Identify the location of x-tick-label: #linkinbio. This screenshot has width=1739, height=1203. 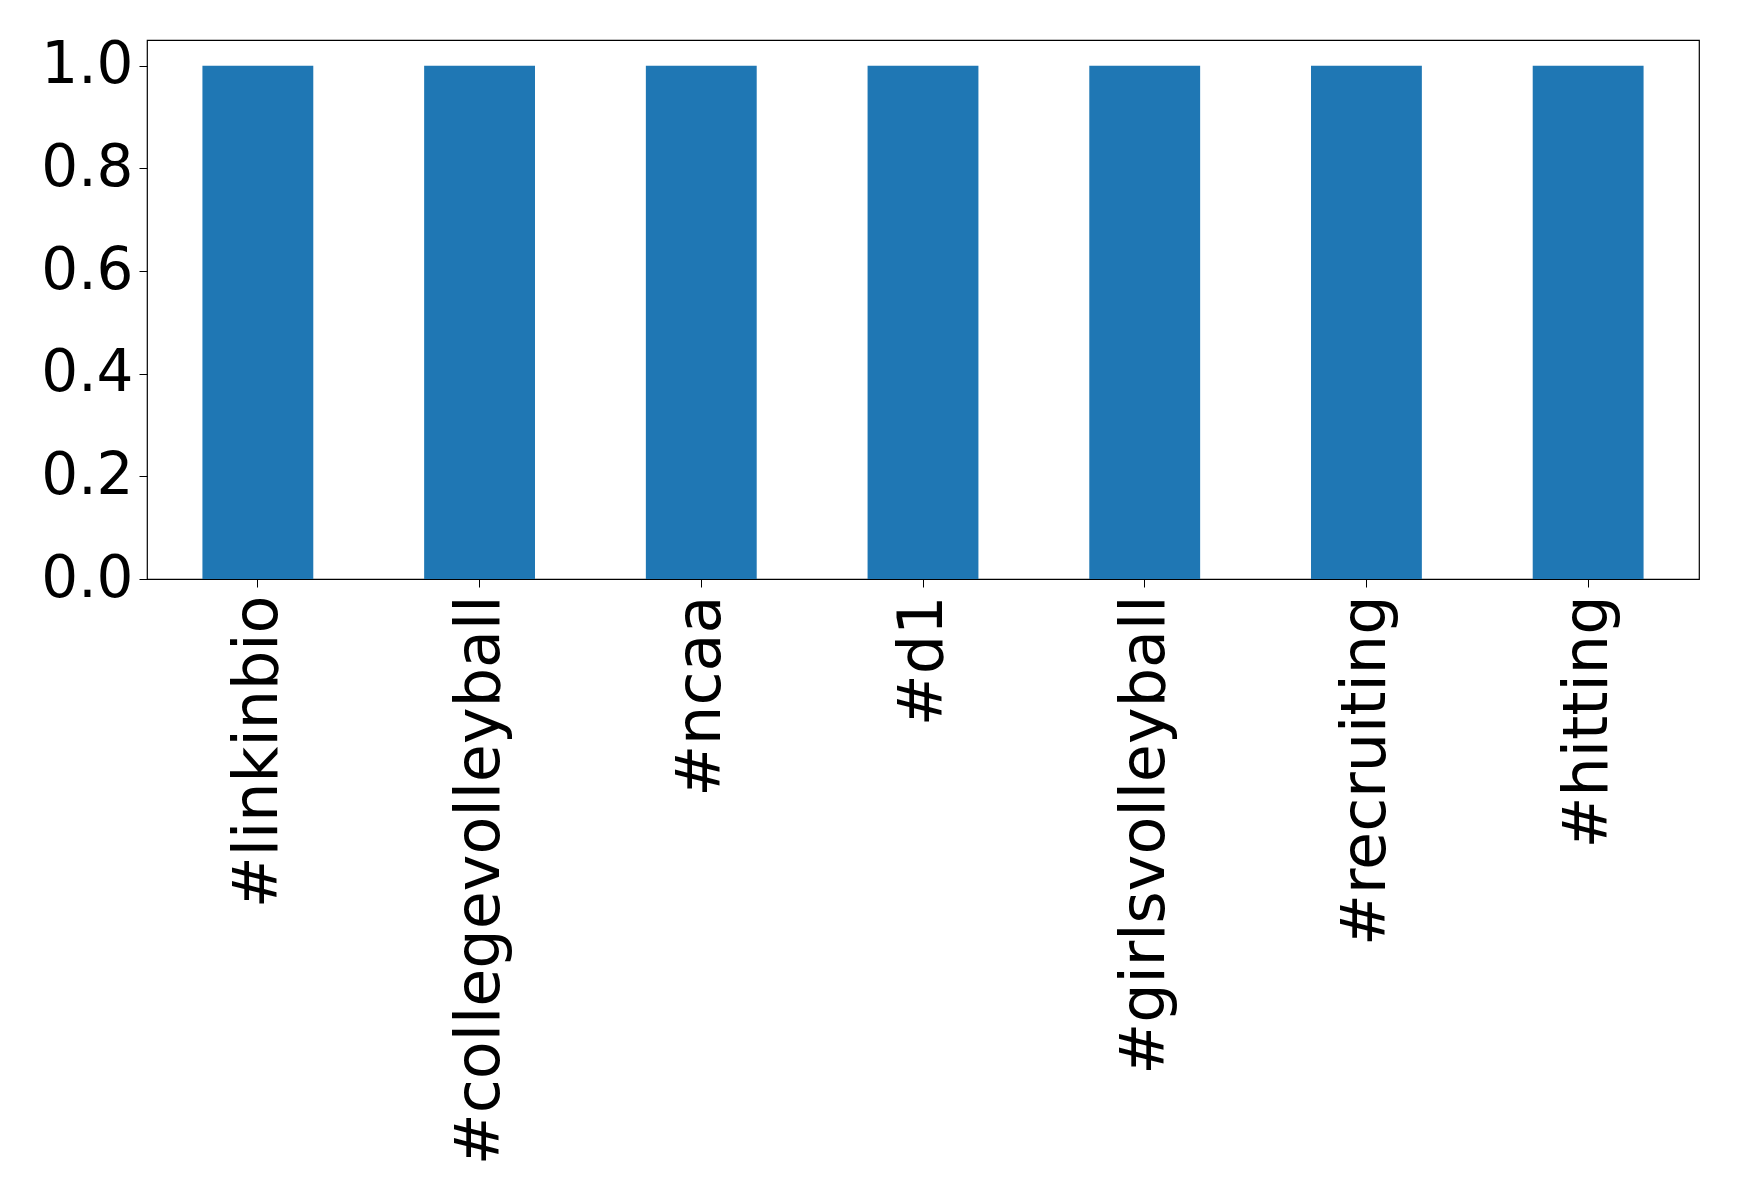
(255, 752).